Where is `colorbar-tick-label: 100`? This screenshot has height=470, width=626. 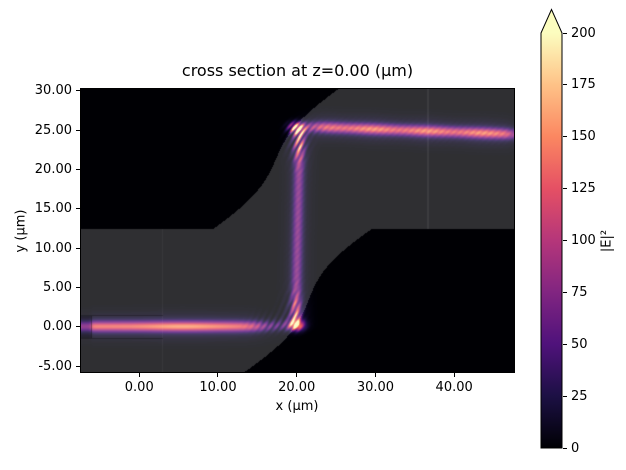
colorbar-tick-label: 100 is located at coordinates (583, 240).